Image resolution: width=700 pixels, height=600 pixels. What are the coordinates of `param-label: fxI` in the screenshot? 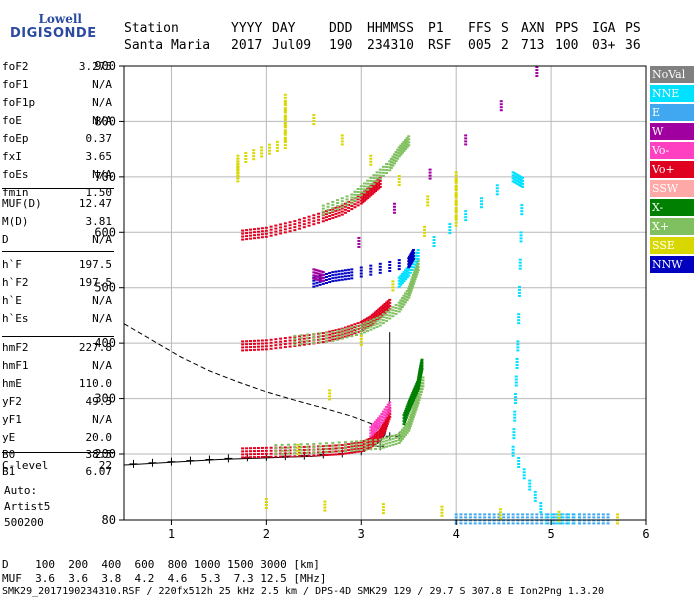 It's located at (12, 156).